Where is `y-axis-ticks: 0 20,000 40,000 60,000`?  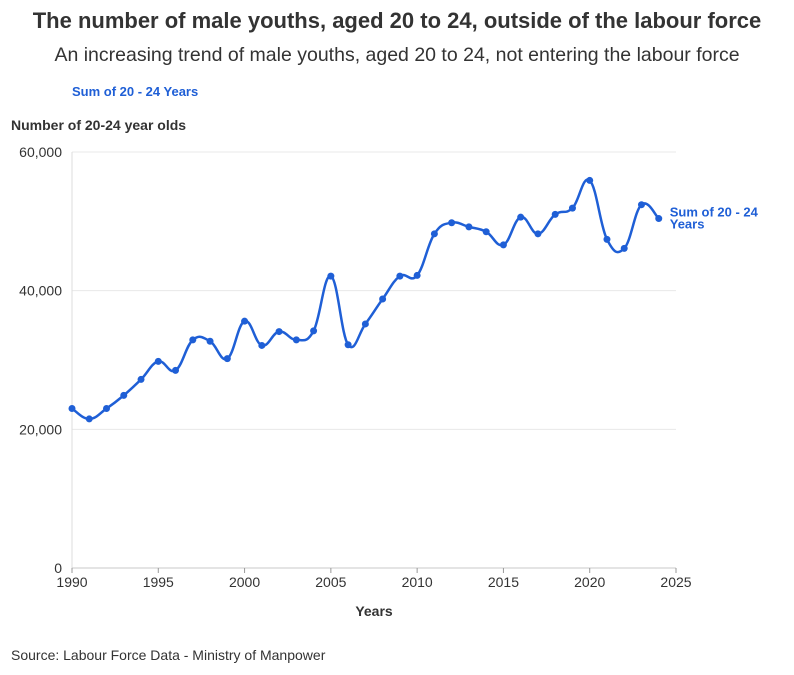
y-axis-ticks: 0 20,000 40,000 60,000 is located at coordinates (40, 360).